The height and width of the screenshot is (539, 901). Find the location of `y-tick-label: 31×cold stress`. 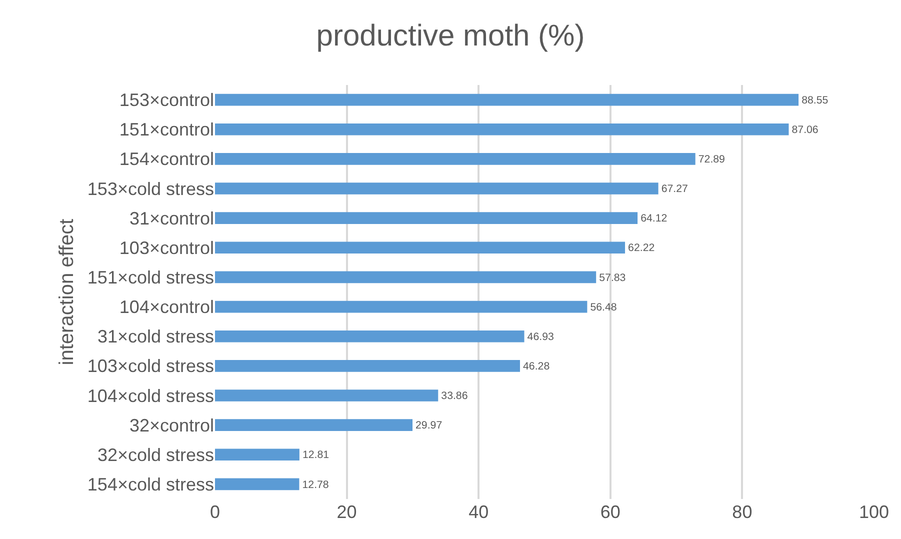

y-tick-label: 31×cold stress is located at coordinates (155, 336).